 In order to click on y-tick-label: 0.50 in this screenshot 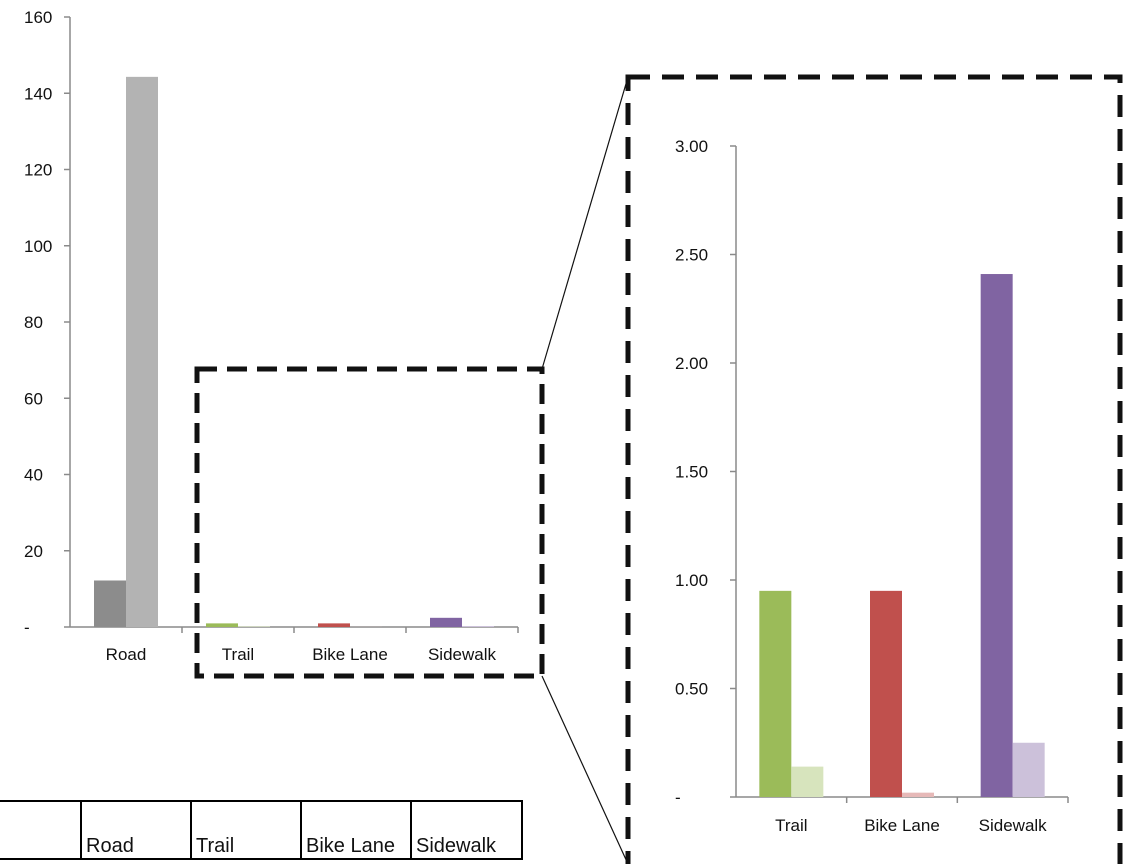, I will do `click(691, 689)`.